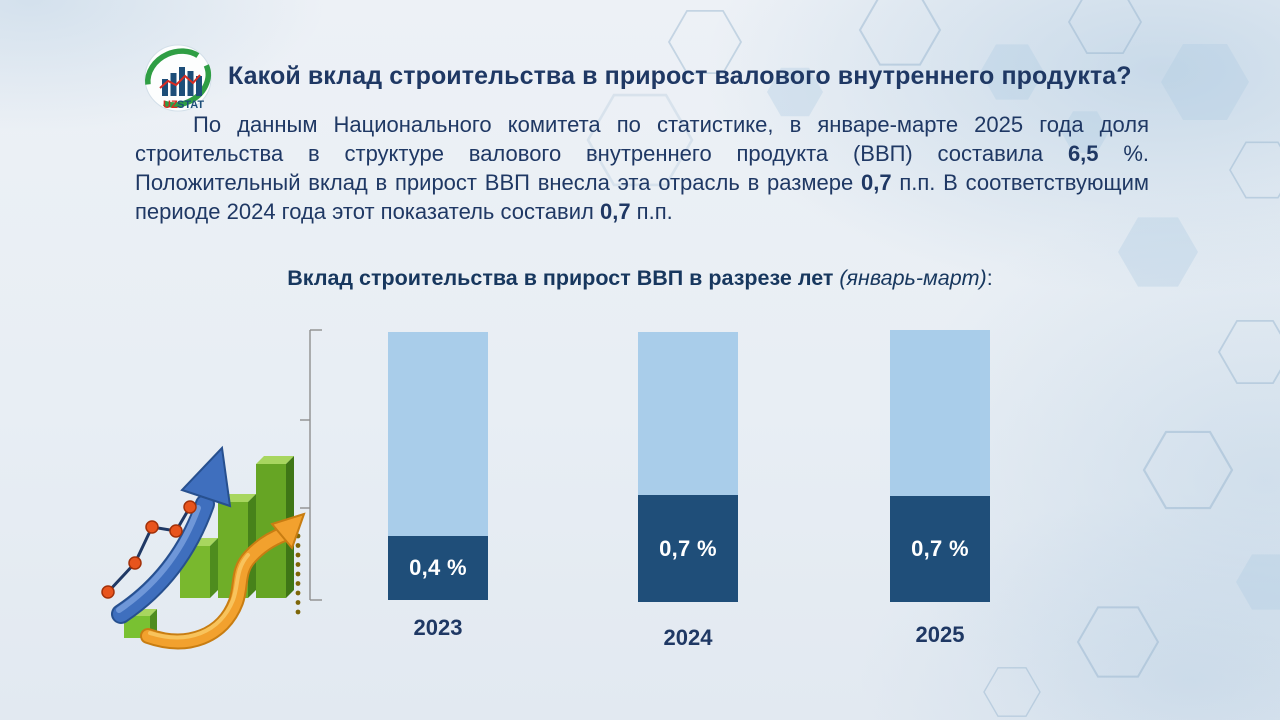  What do you see at coordinates (989, 278) in the screenshot?
I see `chart-title-segment: :` at bounding box center [989, 278].